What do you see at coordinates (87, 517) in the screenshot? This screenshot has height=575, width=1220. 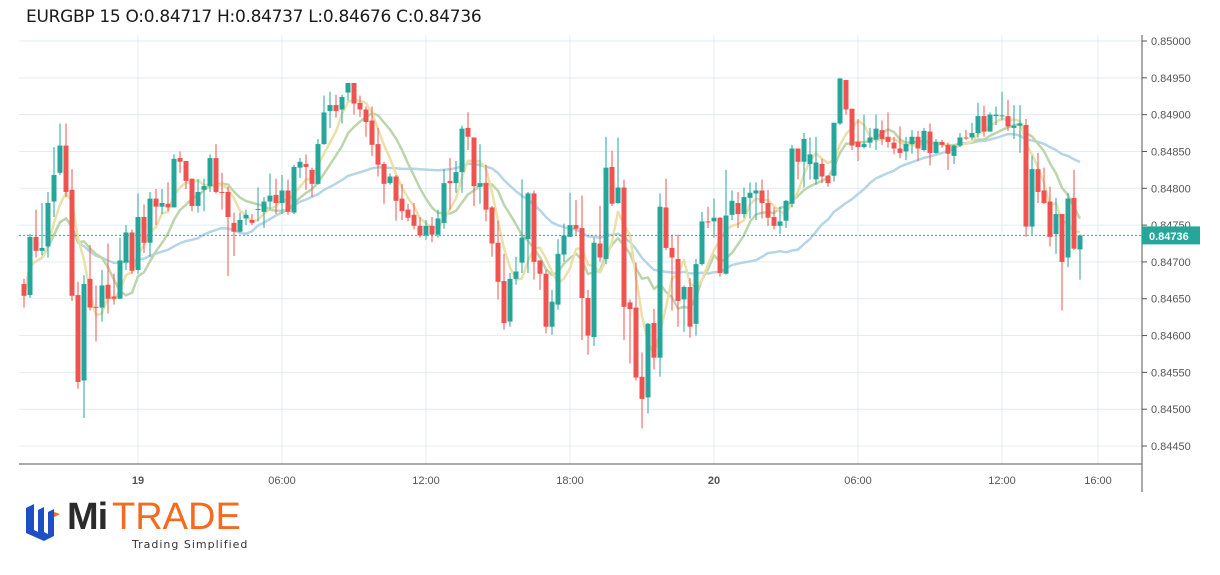 I see `logo-brand-mi: Mi` at bounding box center [87, 517].